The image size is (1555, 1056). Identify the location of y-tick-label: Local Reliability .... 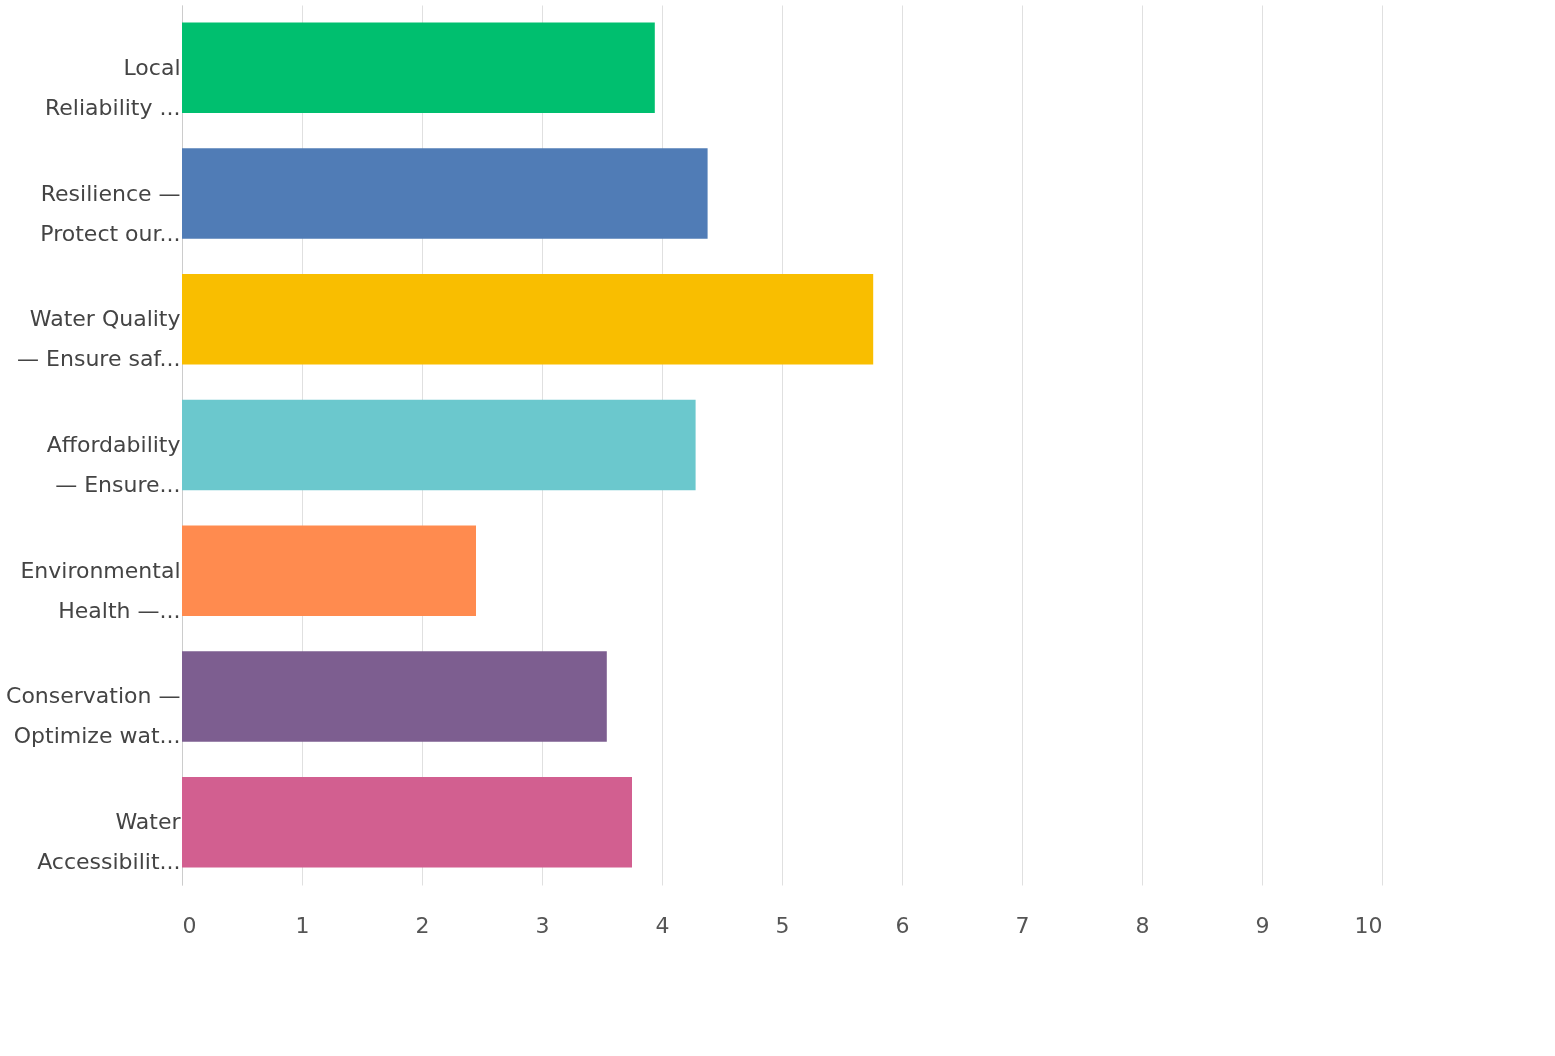
(113, 87).